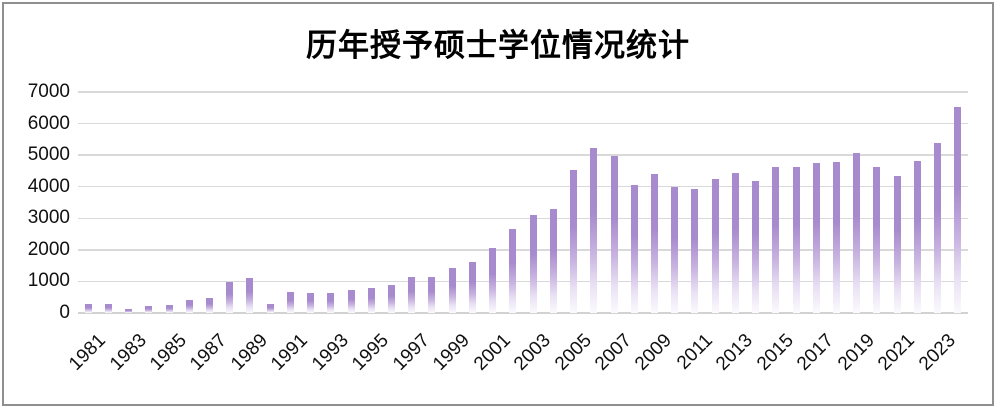 Image resolution: width=996 pixels, height=408 pixels. What do you see at coordinates (331, 303) in the screenshot?
I see `bar-1993` at bounding box center [331, 303].